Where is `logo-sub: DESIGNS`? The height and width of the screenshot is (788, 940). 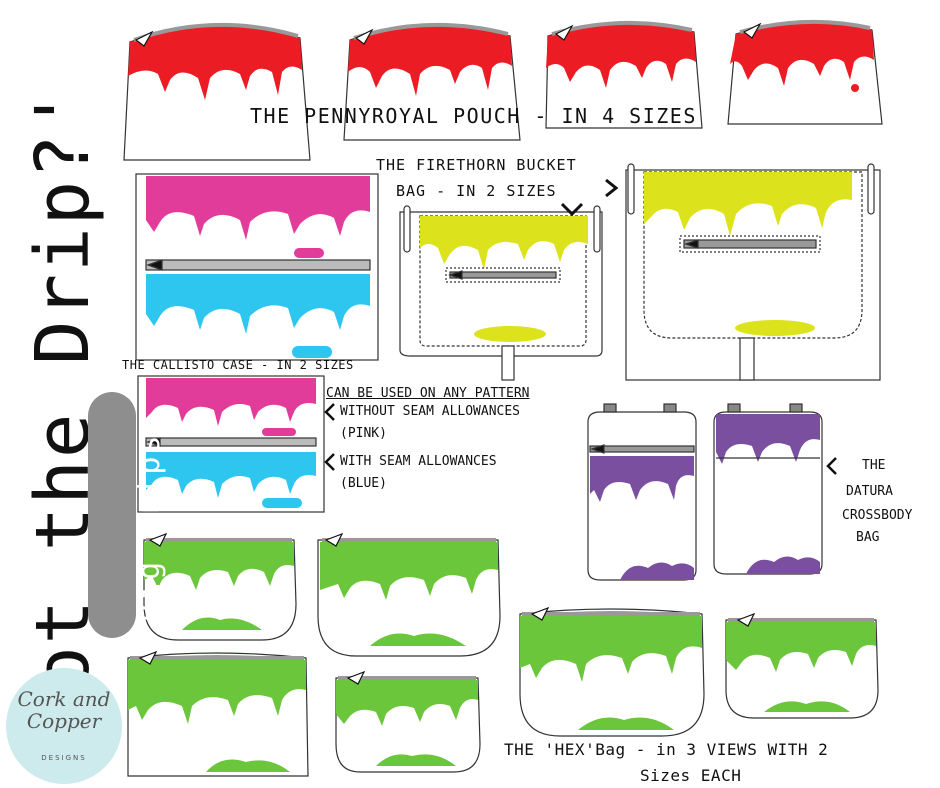 logo-sub: DESIGNS is located at coordinates (64, 758).